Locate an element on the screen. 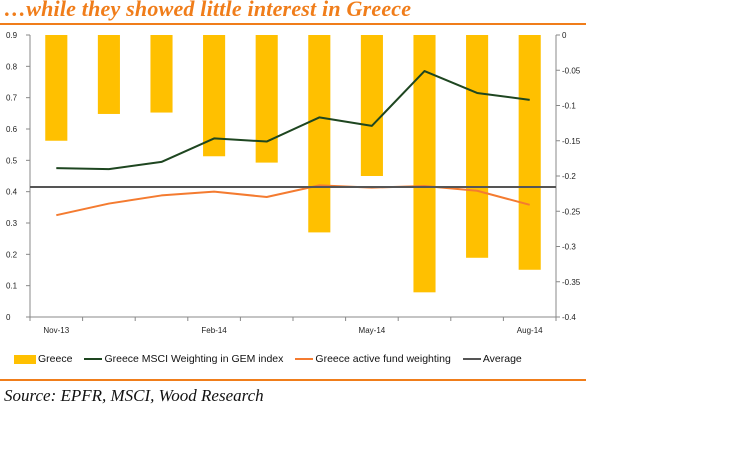 This screenshot has width=741, height=470. right-tick-label: 0 is located at coordinates (564, 35).